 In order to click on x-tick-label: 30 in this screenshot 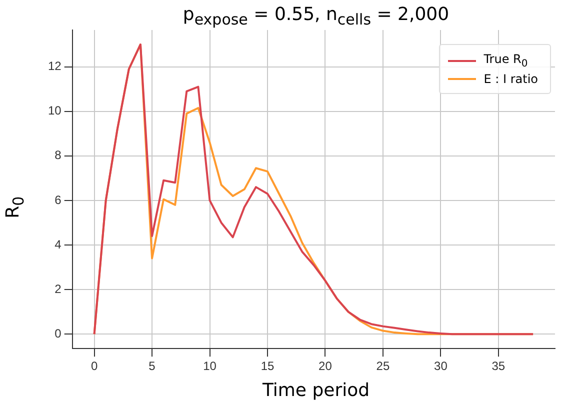, I will do `click(441, 366)`.